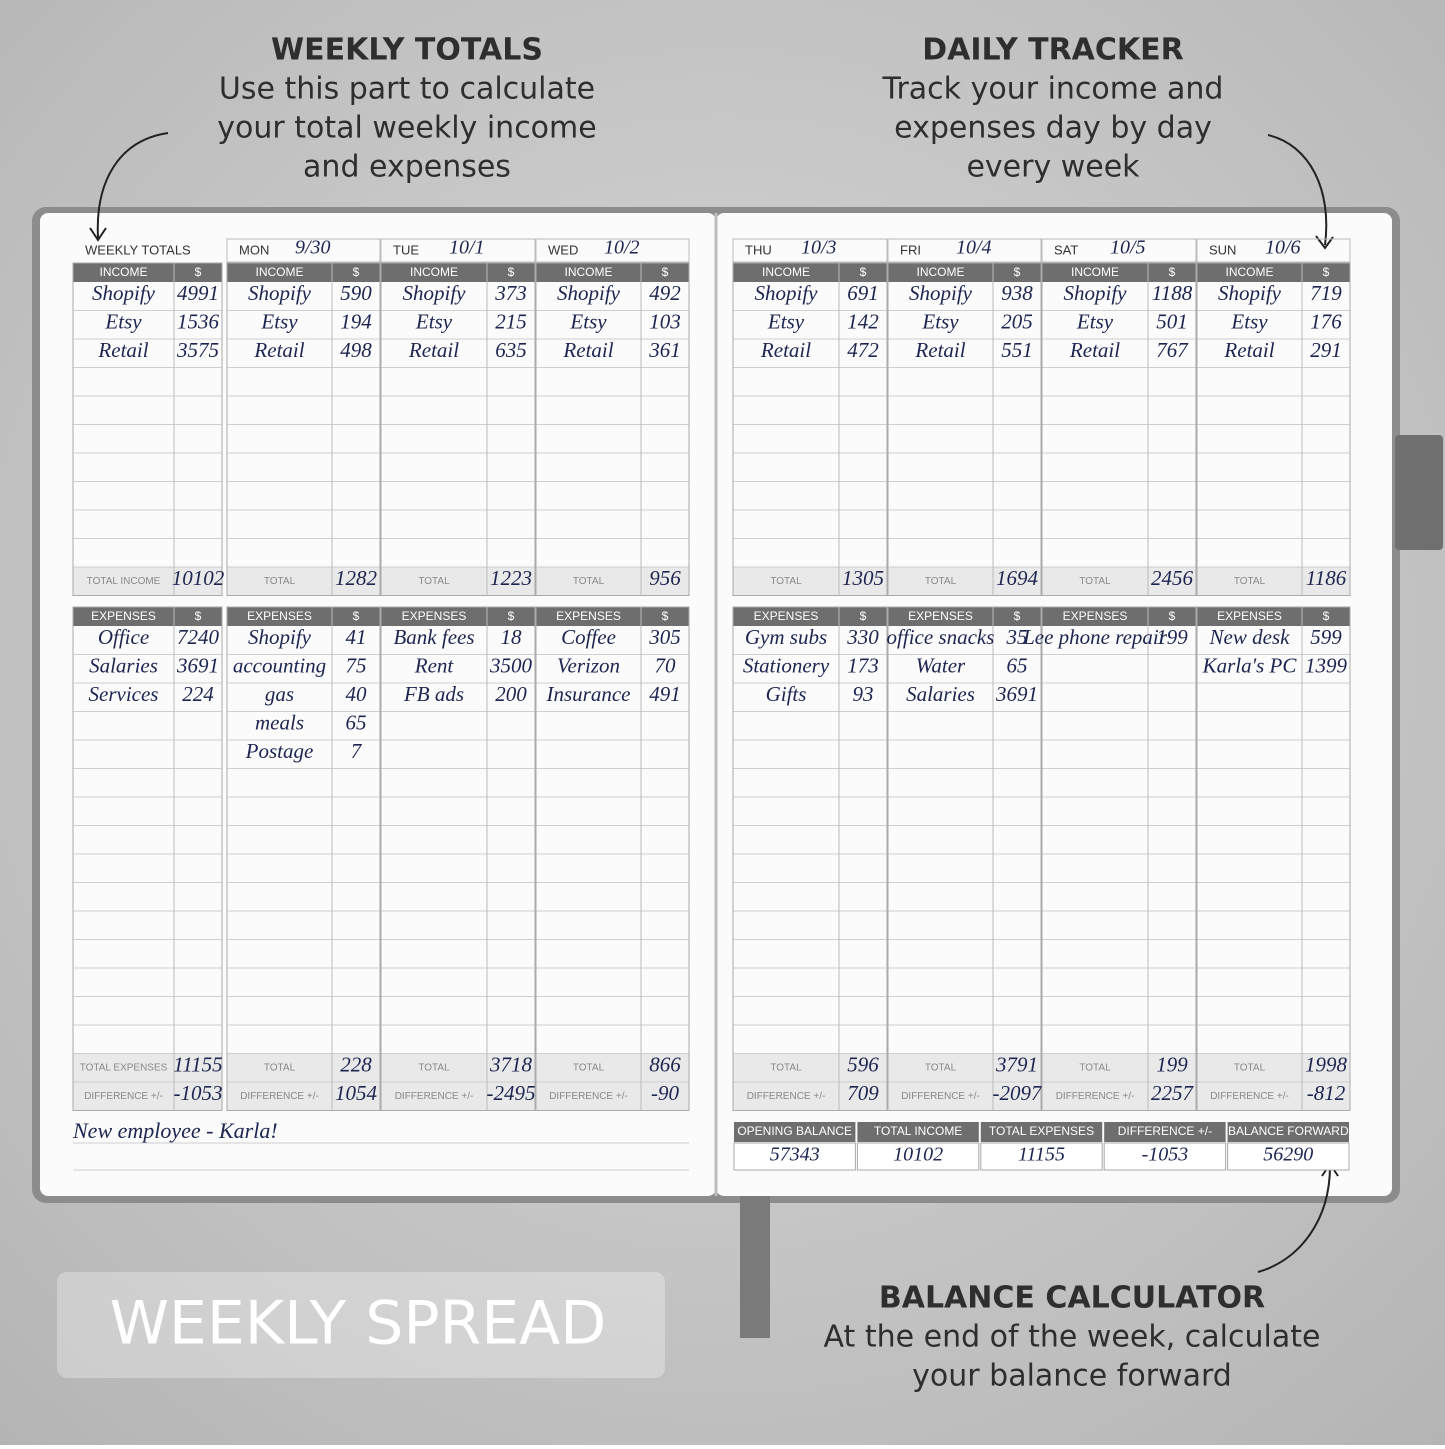 This screenshot has height=1449, width=1445. Describe the element at coordinates (1288, 1156) in the screenshot. I see `balance-value-cell` at that location.